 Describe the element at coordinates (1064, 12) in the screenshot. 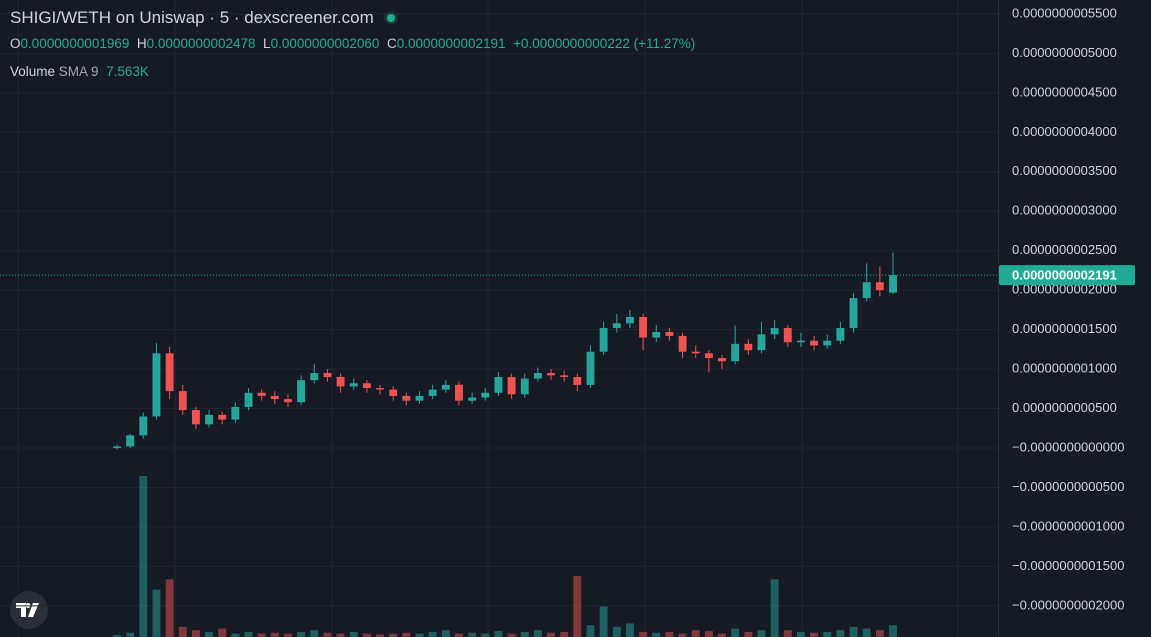

I see `y-tick-label: 0.0000000005500` at that location.